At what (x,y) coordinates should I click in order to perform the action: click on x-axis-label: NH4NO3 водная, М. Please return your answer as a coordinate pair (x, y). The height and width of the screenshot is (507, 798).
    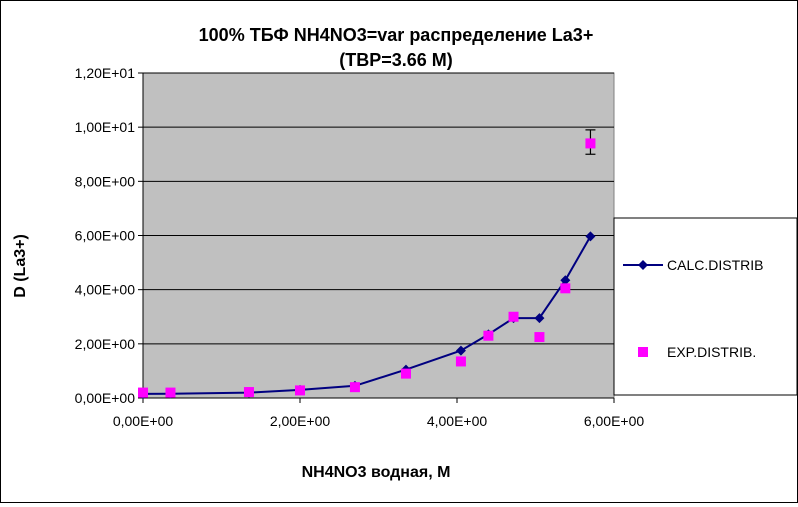
    Looking at the image, I should click on (376, 472).